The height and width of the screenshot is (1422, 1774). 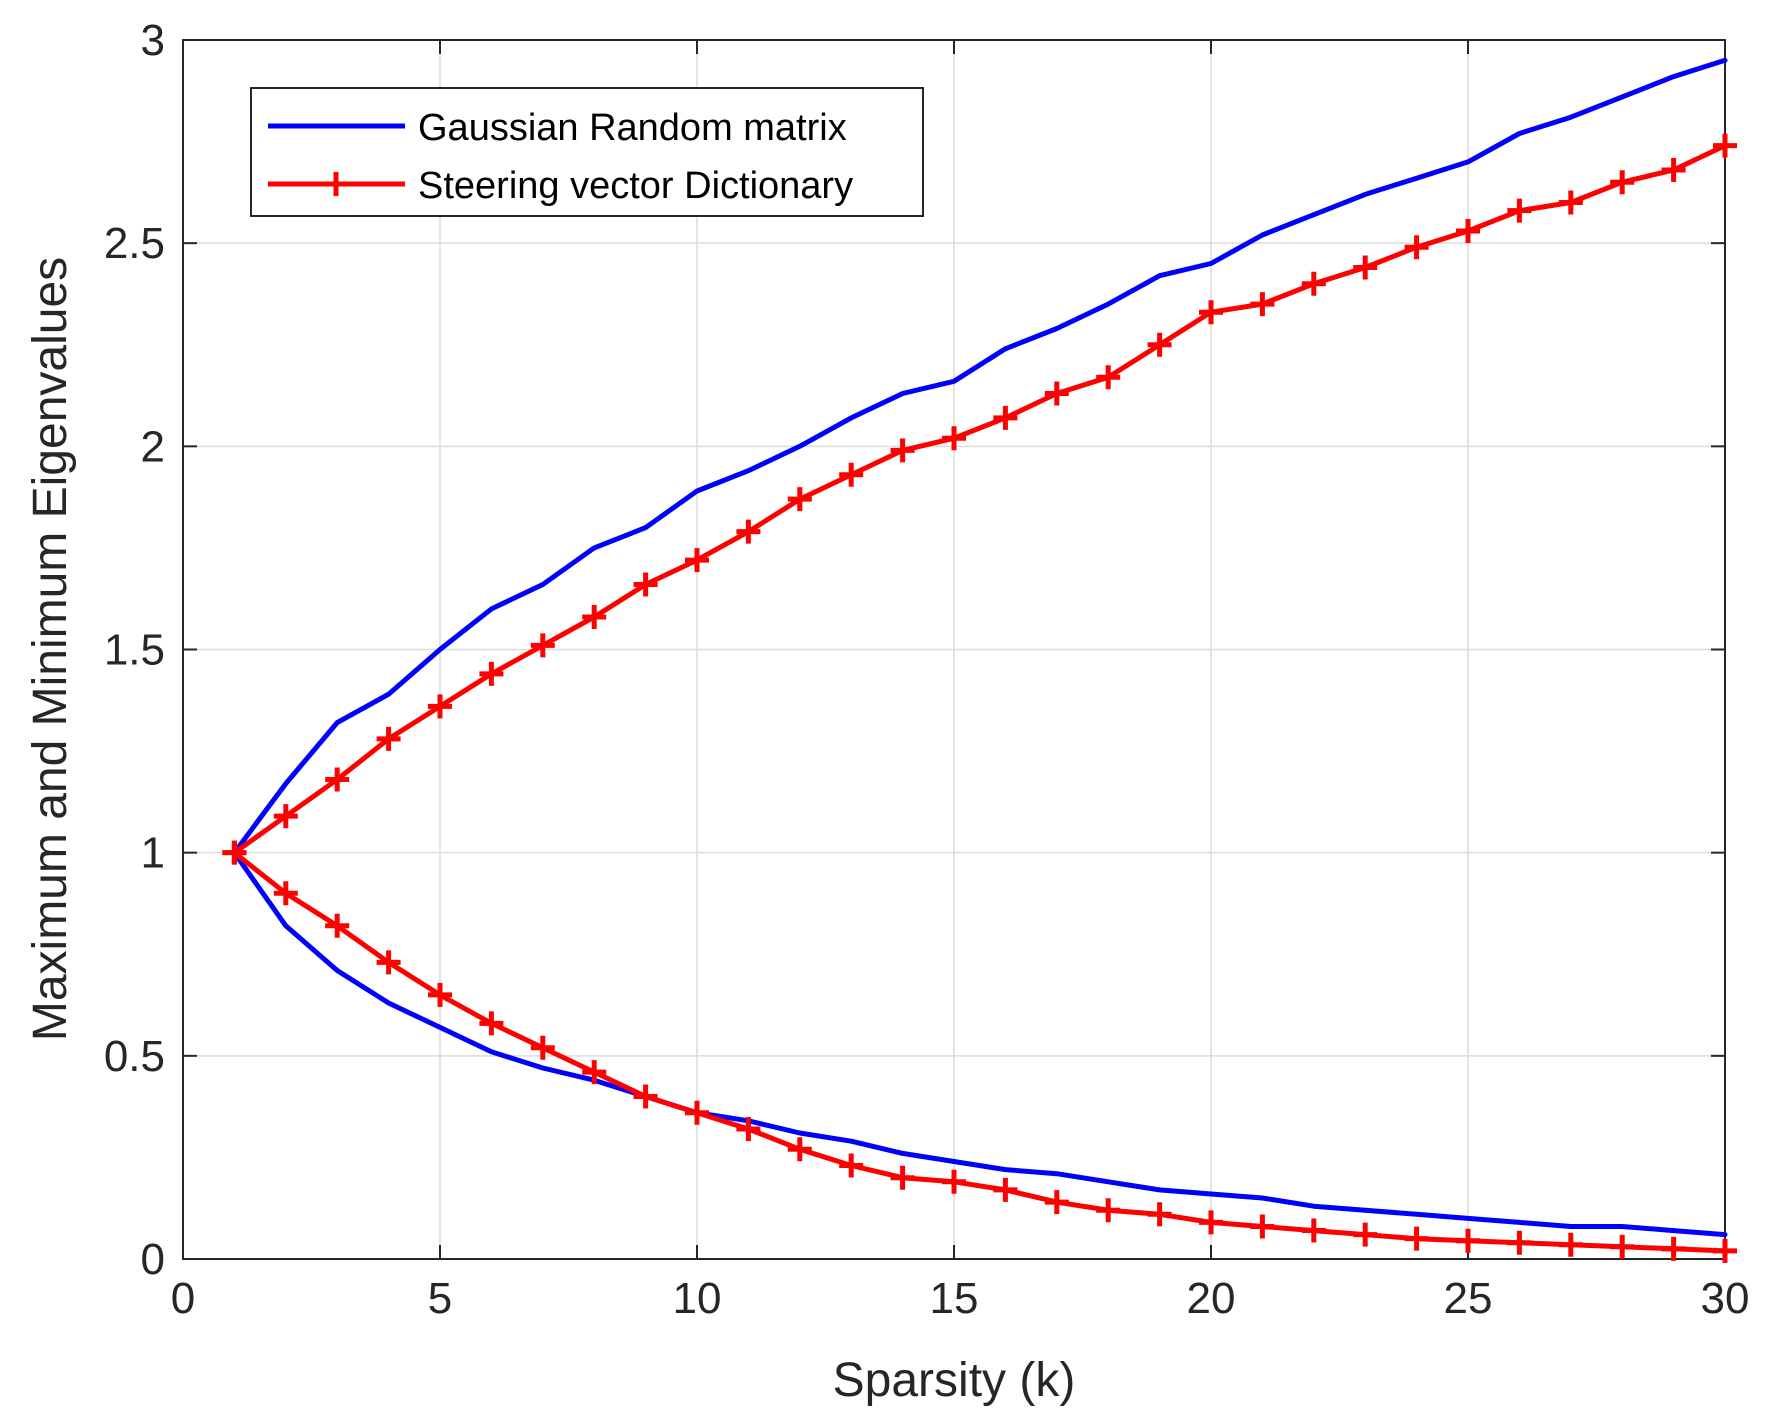 What do you see at coordinates (954, 1380) in the screenshot?
I see `x-axis-title: Sparsity (k)` at bounding box center [954, 1380].